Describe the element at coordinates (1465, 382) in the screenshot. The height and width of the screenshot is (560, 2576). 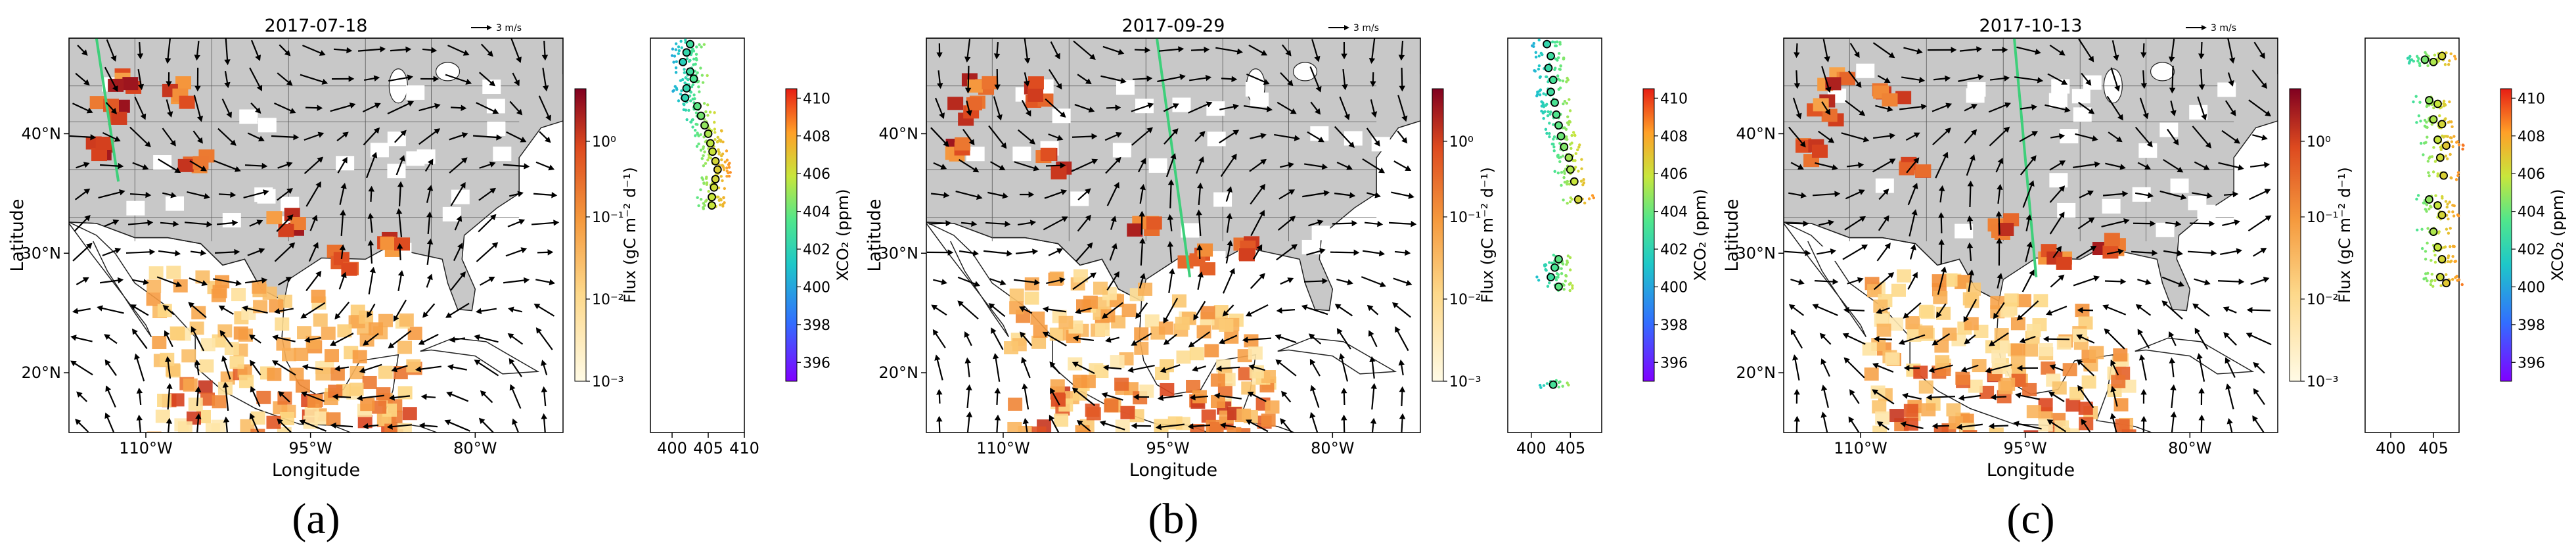
I see `flux-colorbar-tick-label: 10⁻³` at that location.